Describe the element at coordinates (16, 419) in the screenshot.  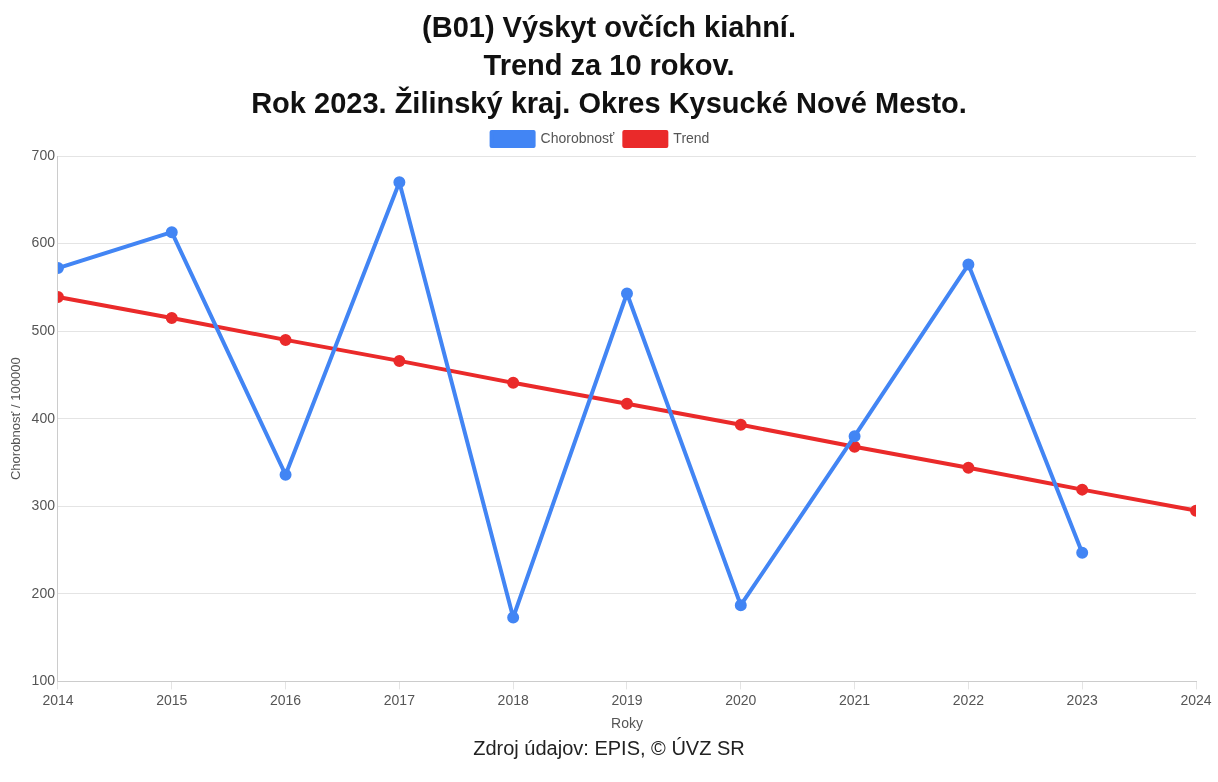
I see `y-axis-title: Chorobnosť / 100000` at that location.